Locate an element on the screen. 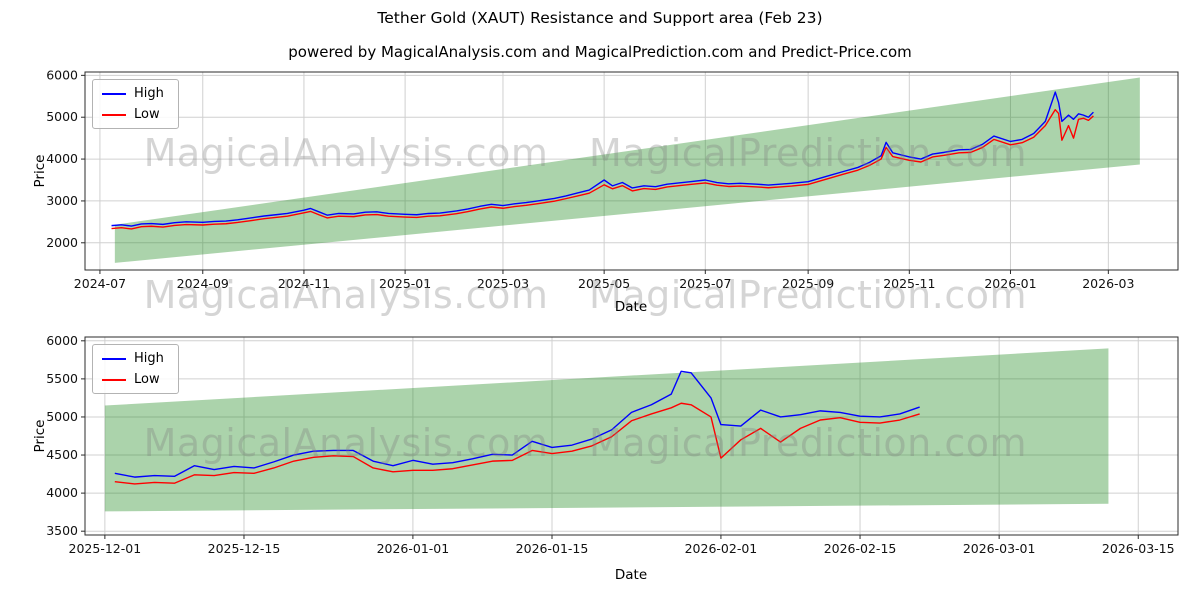  x-tick-label: 2024-07 is located at coordinates (100, 283).